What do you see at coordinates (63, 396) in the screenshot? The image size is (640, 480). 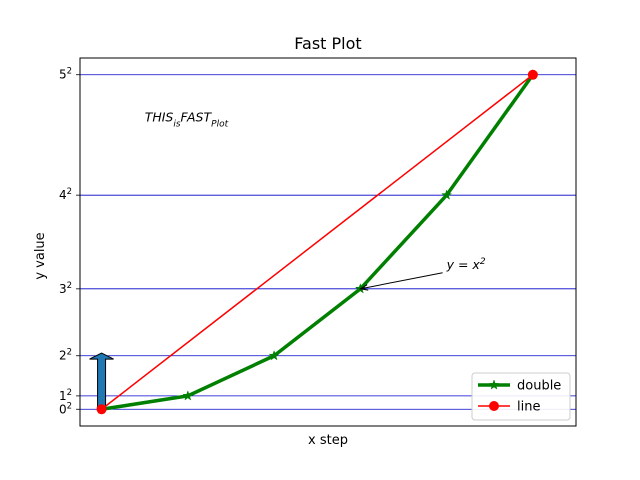 I see `y-tick-base-1: 1` at bounding box center [63, 396].